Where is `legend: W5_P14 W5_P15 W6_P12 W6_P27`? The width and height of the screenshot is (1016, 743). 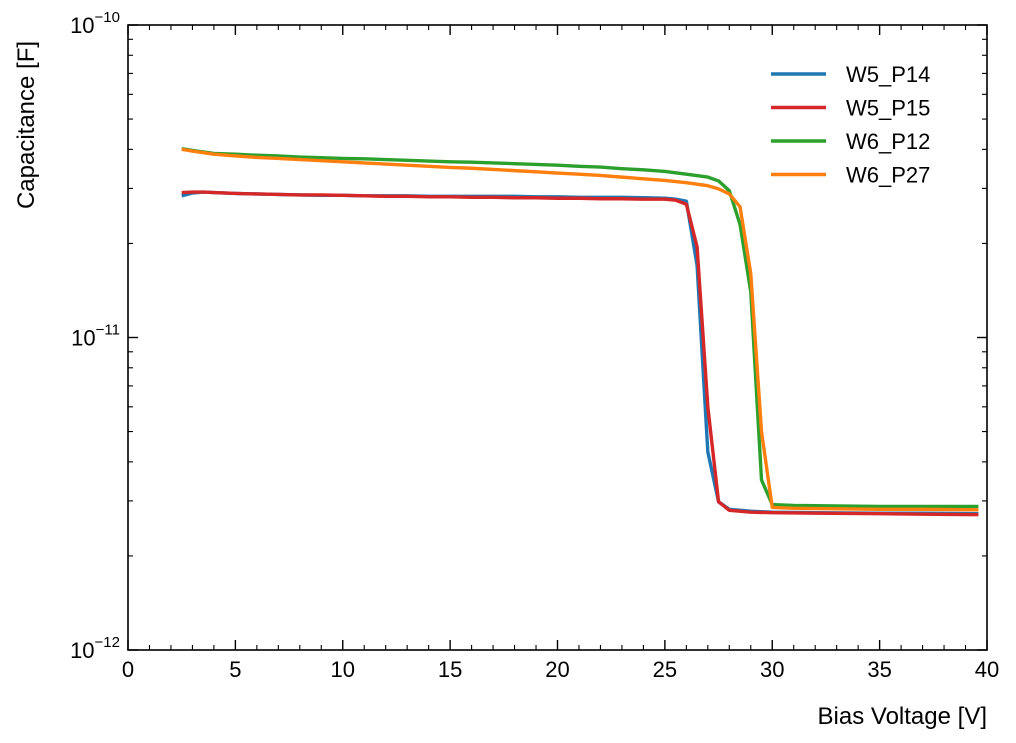
legend: W5_P14 W5_P15 W6_P12 W6_P27 is located at coordinates (850, 125).